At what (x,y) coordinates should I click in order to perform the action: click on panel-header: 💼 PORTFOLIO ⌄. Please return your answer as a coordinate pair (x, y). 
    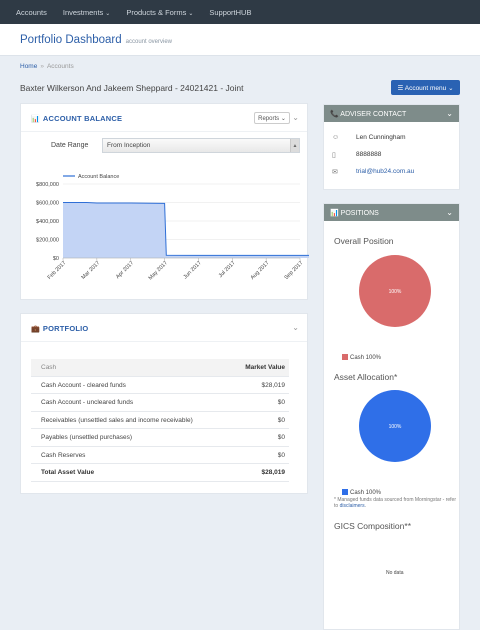
    Looking at the image, I should click on (164, 328).